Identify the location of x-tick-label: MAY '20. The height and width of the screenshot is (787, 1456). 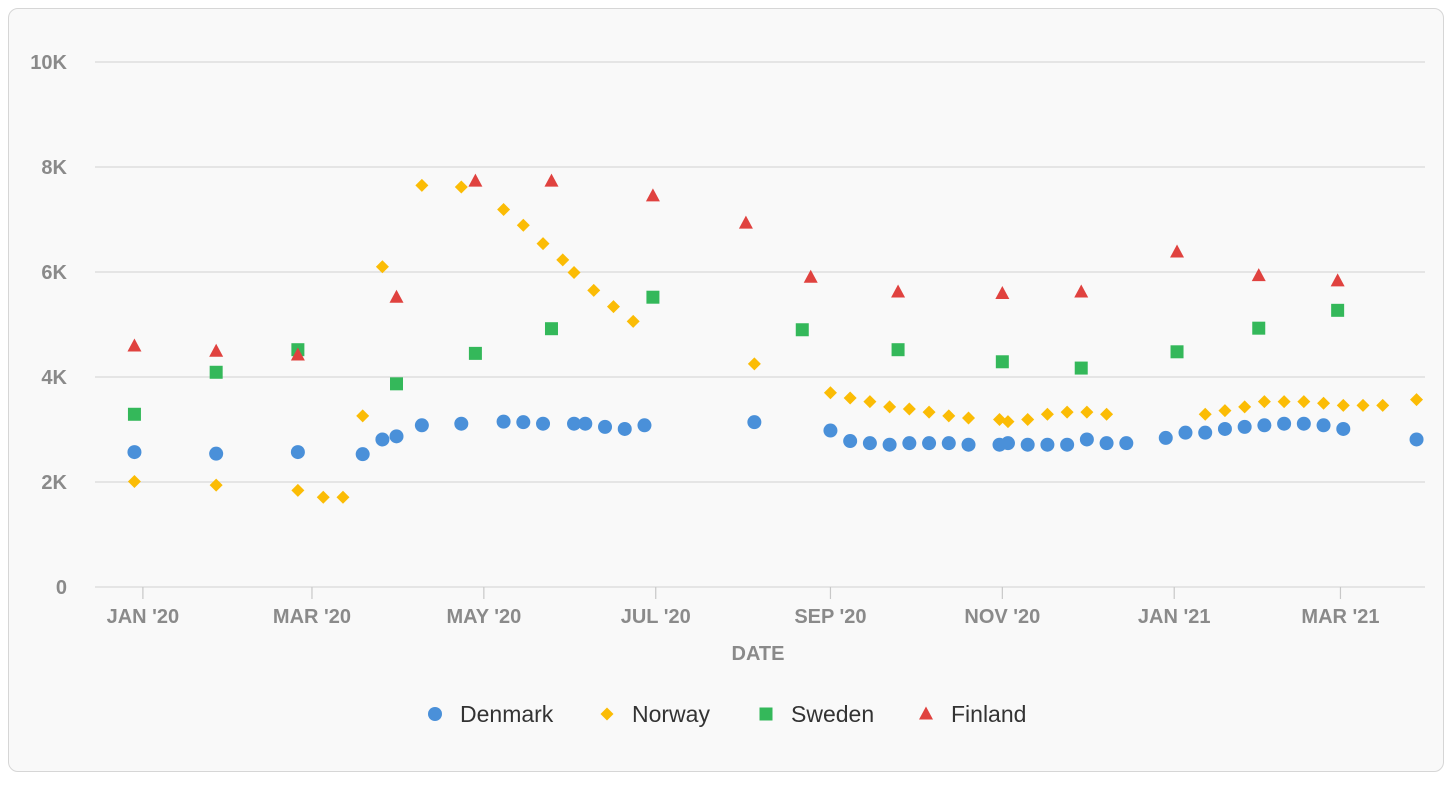
(483, 617).